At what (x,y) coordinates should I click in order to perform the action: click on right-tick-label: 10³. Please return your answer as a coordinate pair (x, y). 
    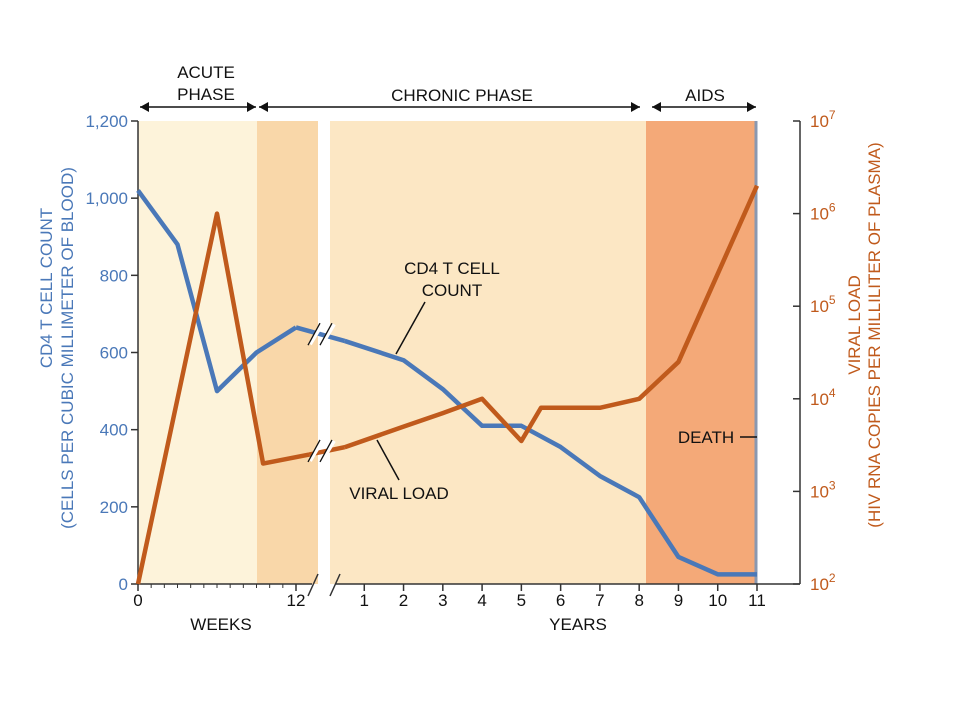
    Looking at the image, I should click on (823, 489).